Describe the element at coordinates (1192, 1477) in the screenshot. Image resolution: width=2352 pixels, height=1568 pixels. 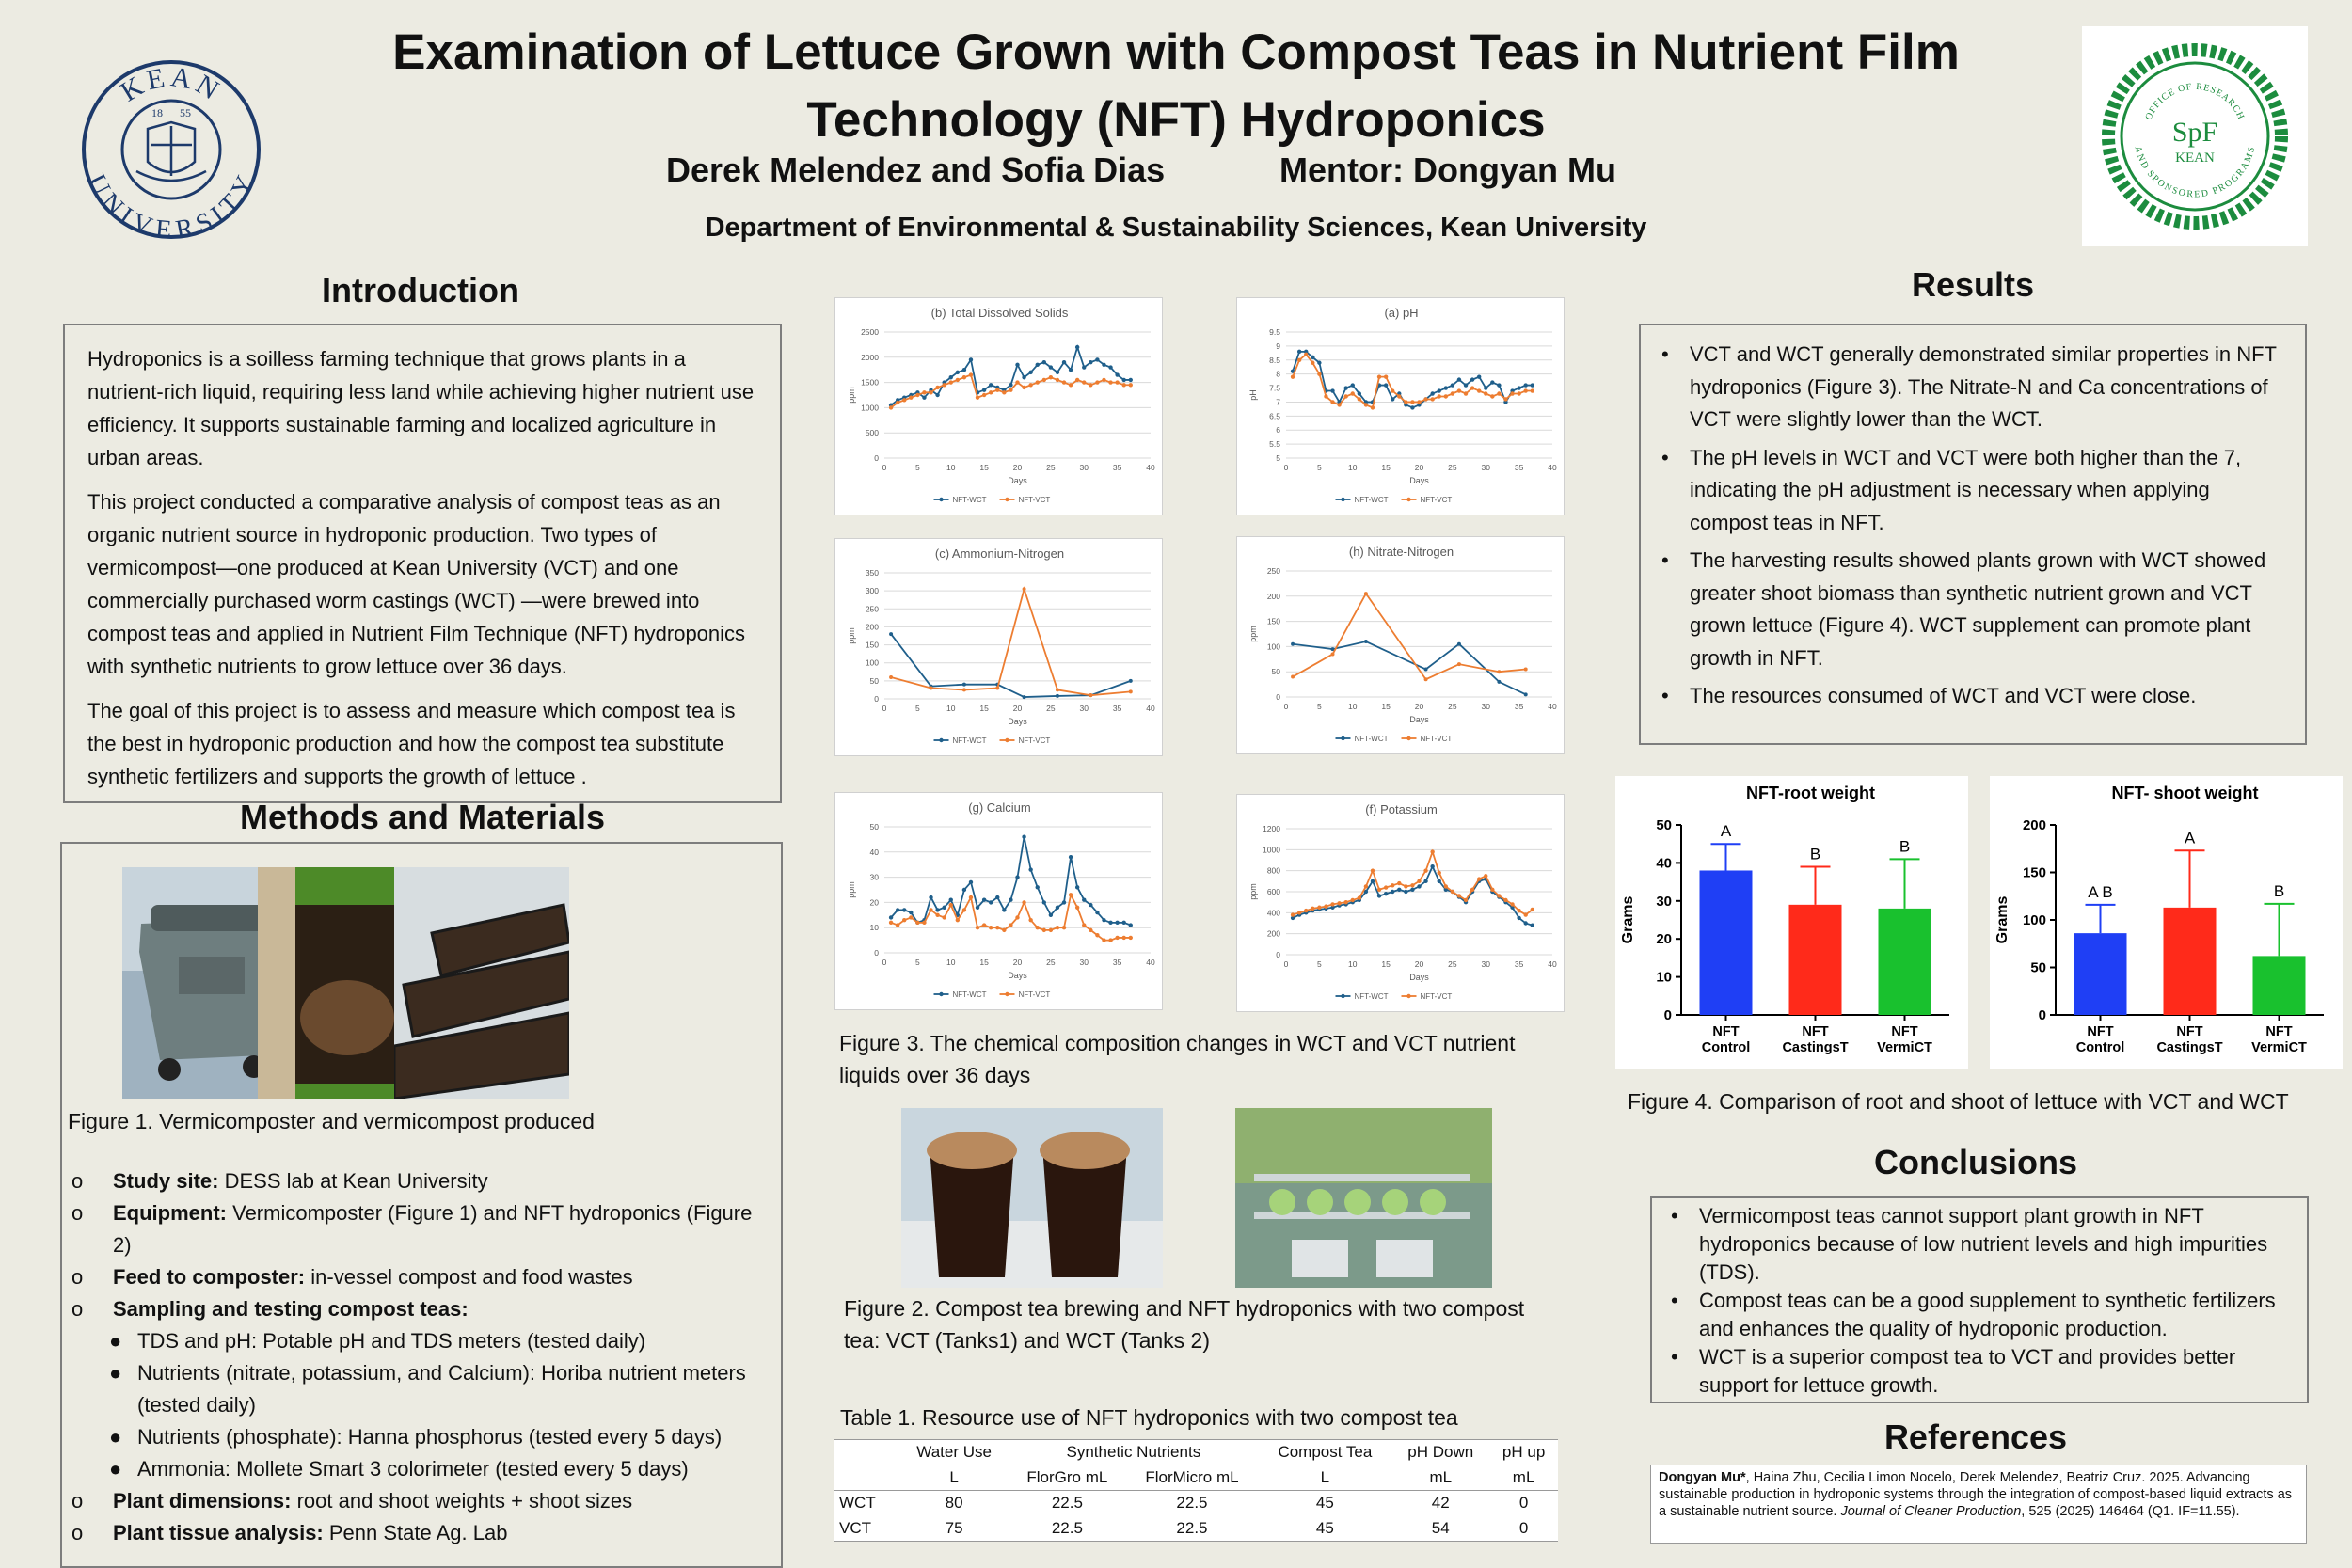
I see `table-unit-cell: FlorMicro mL` at that location.